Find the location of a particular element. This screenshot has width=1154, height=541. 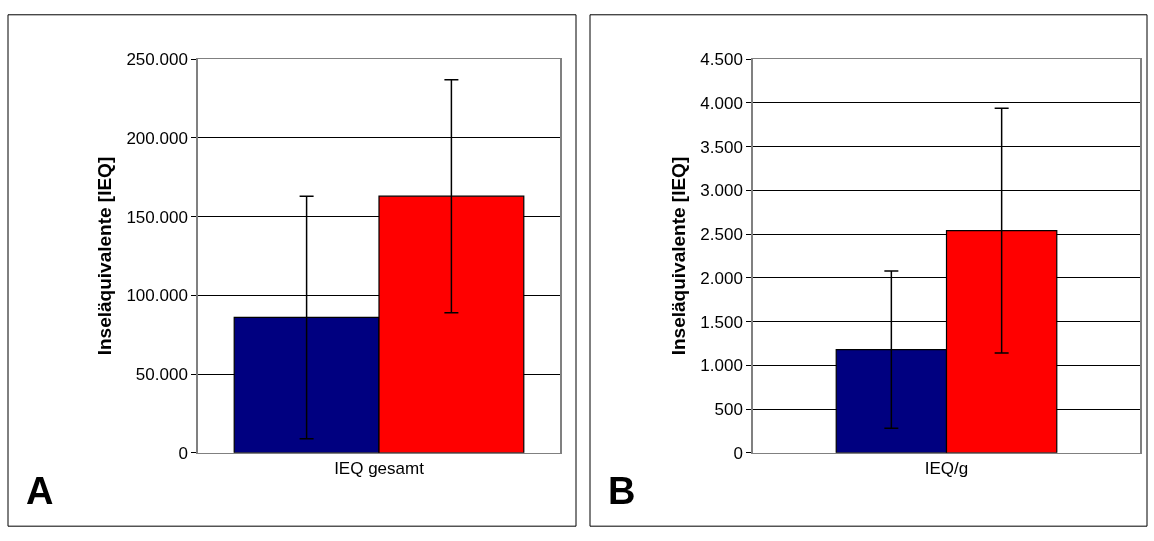

y-tick-label: 2.500 is located at coordinates (721, 235).